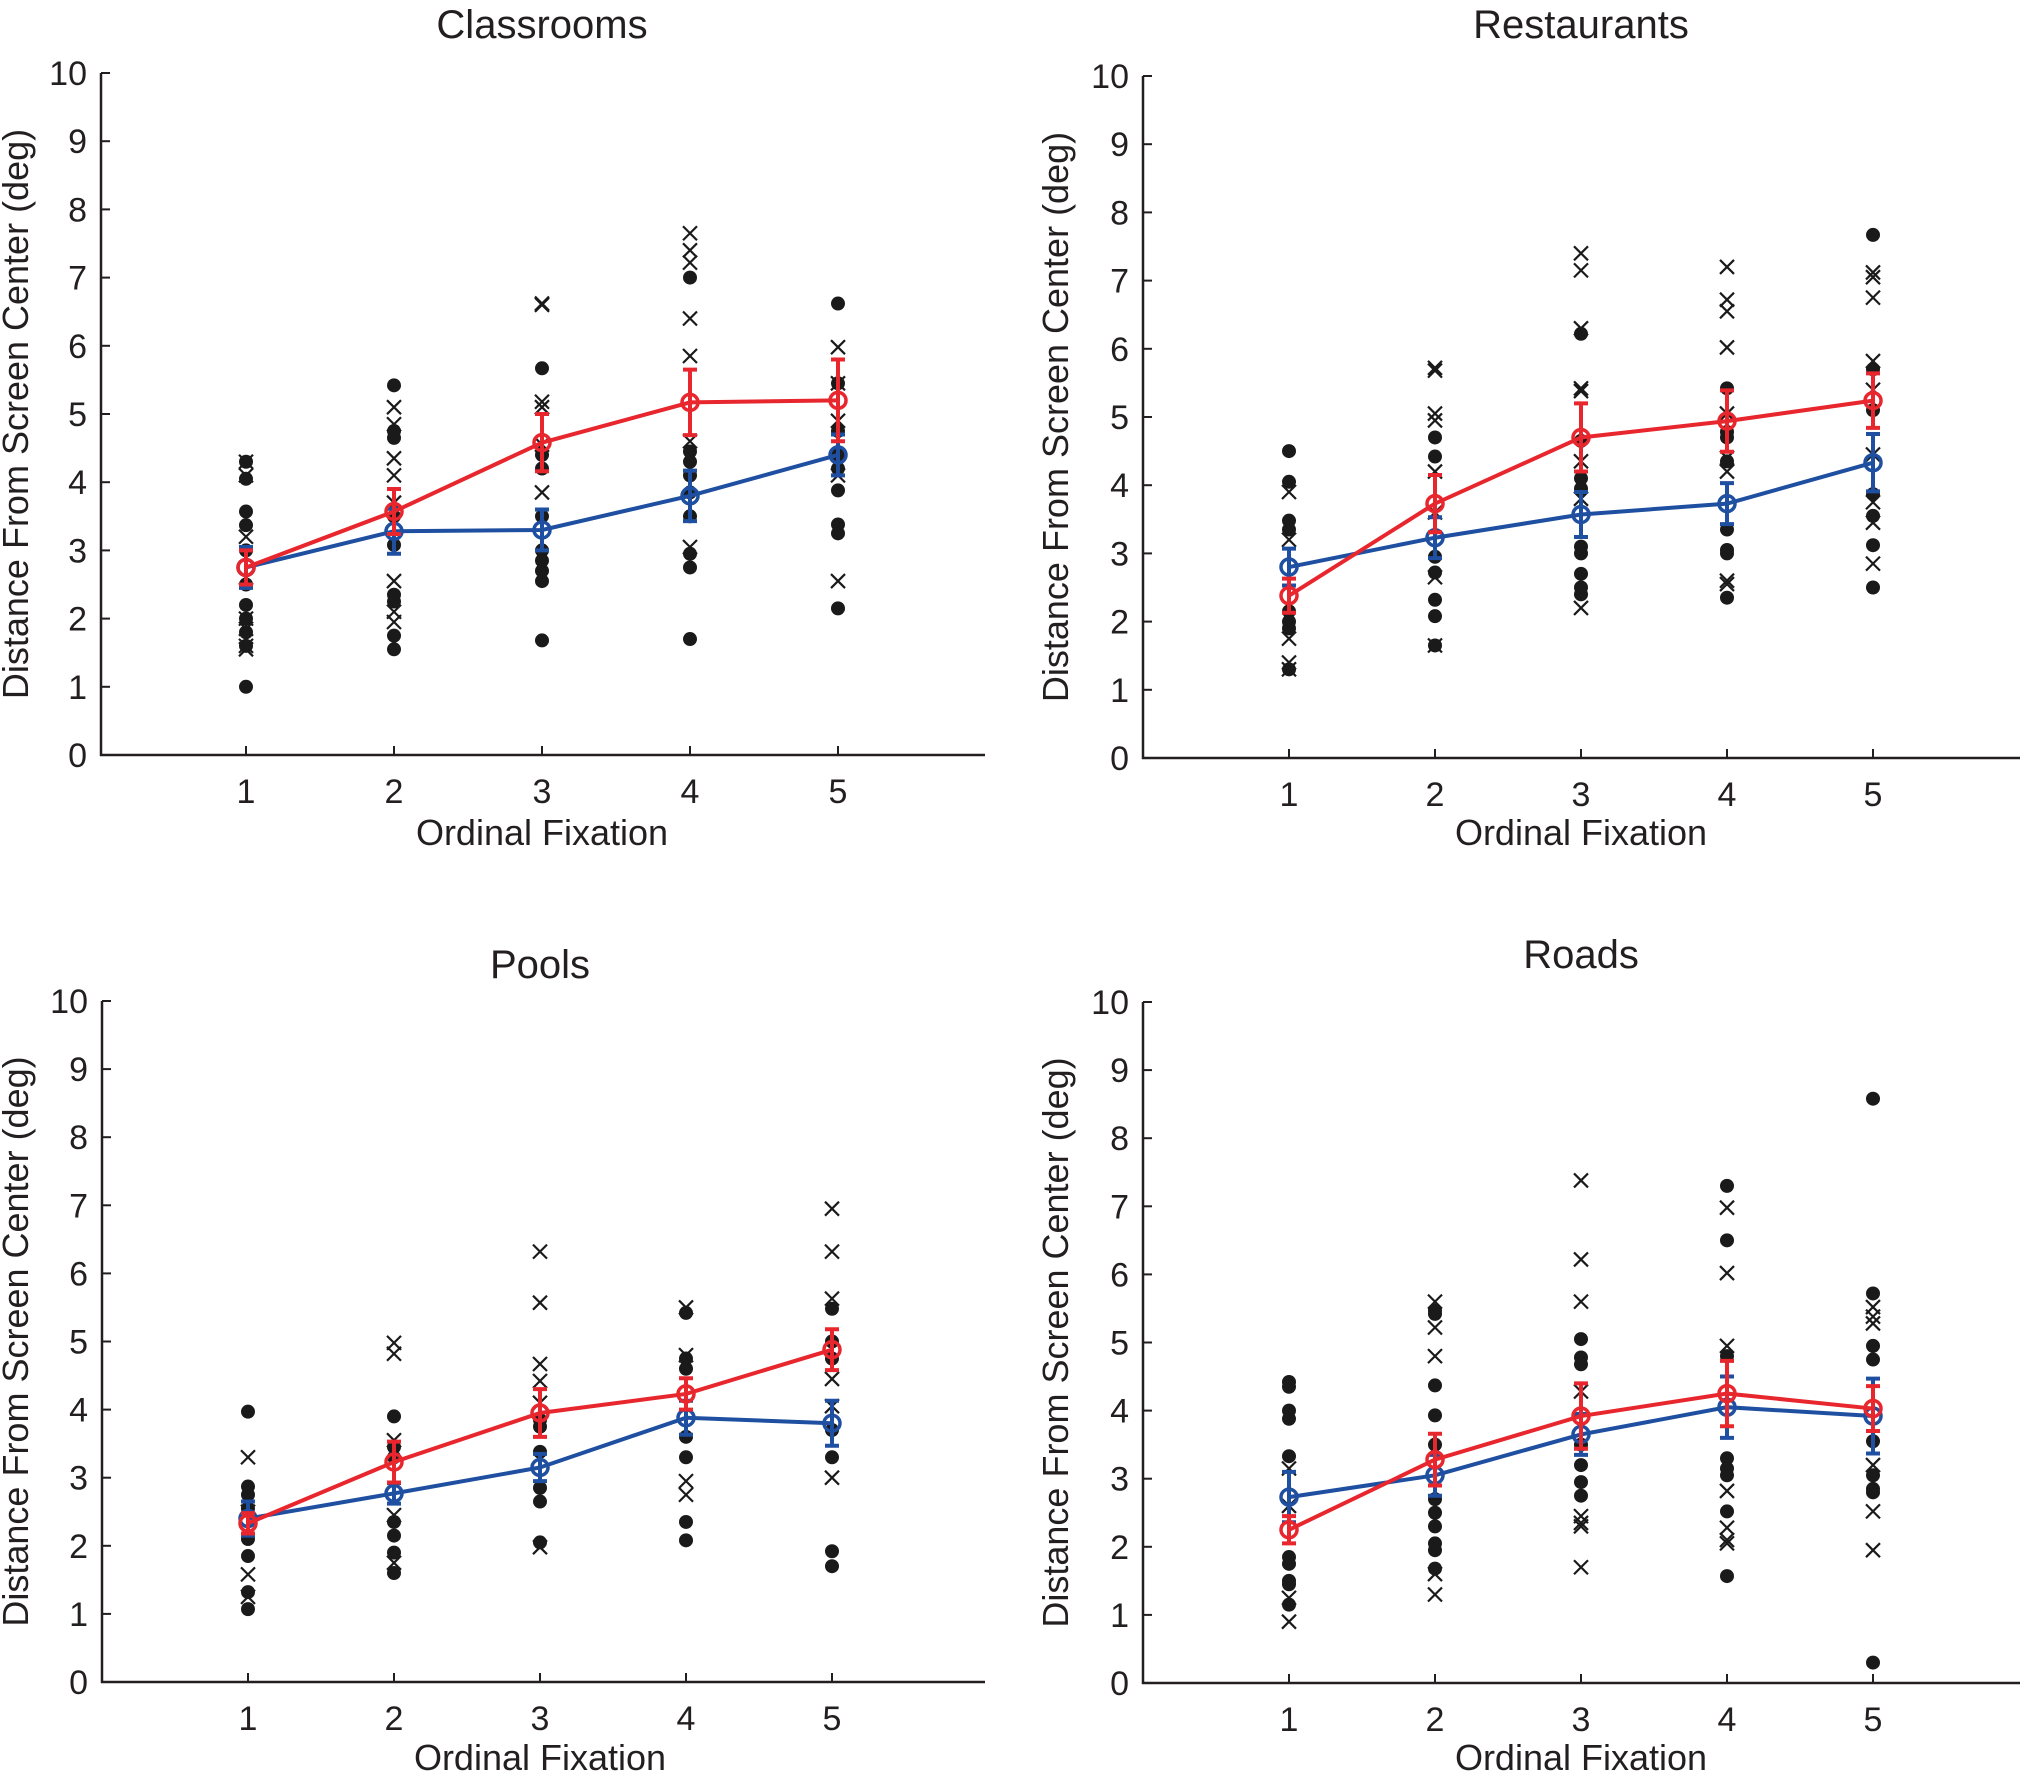 This screenshot has height=1775, width=2020. I want to click on y-tick-label: 7, so click(1119, 282).